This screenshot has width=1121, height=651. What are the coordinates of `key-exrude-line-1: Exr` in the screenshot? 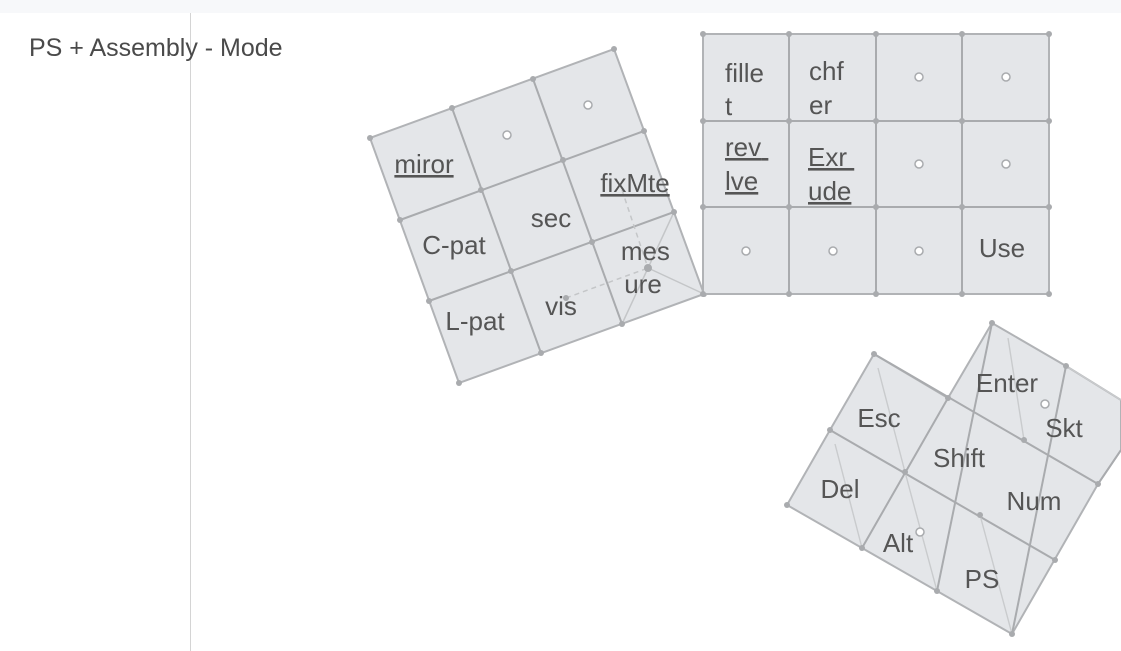 It's located at (827, 157).